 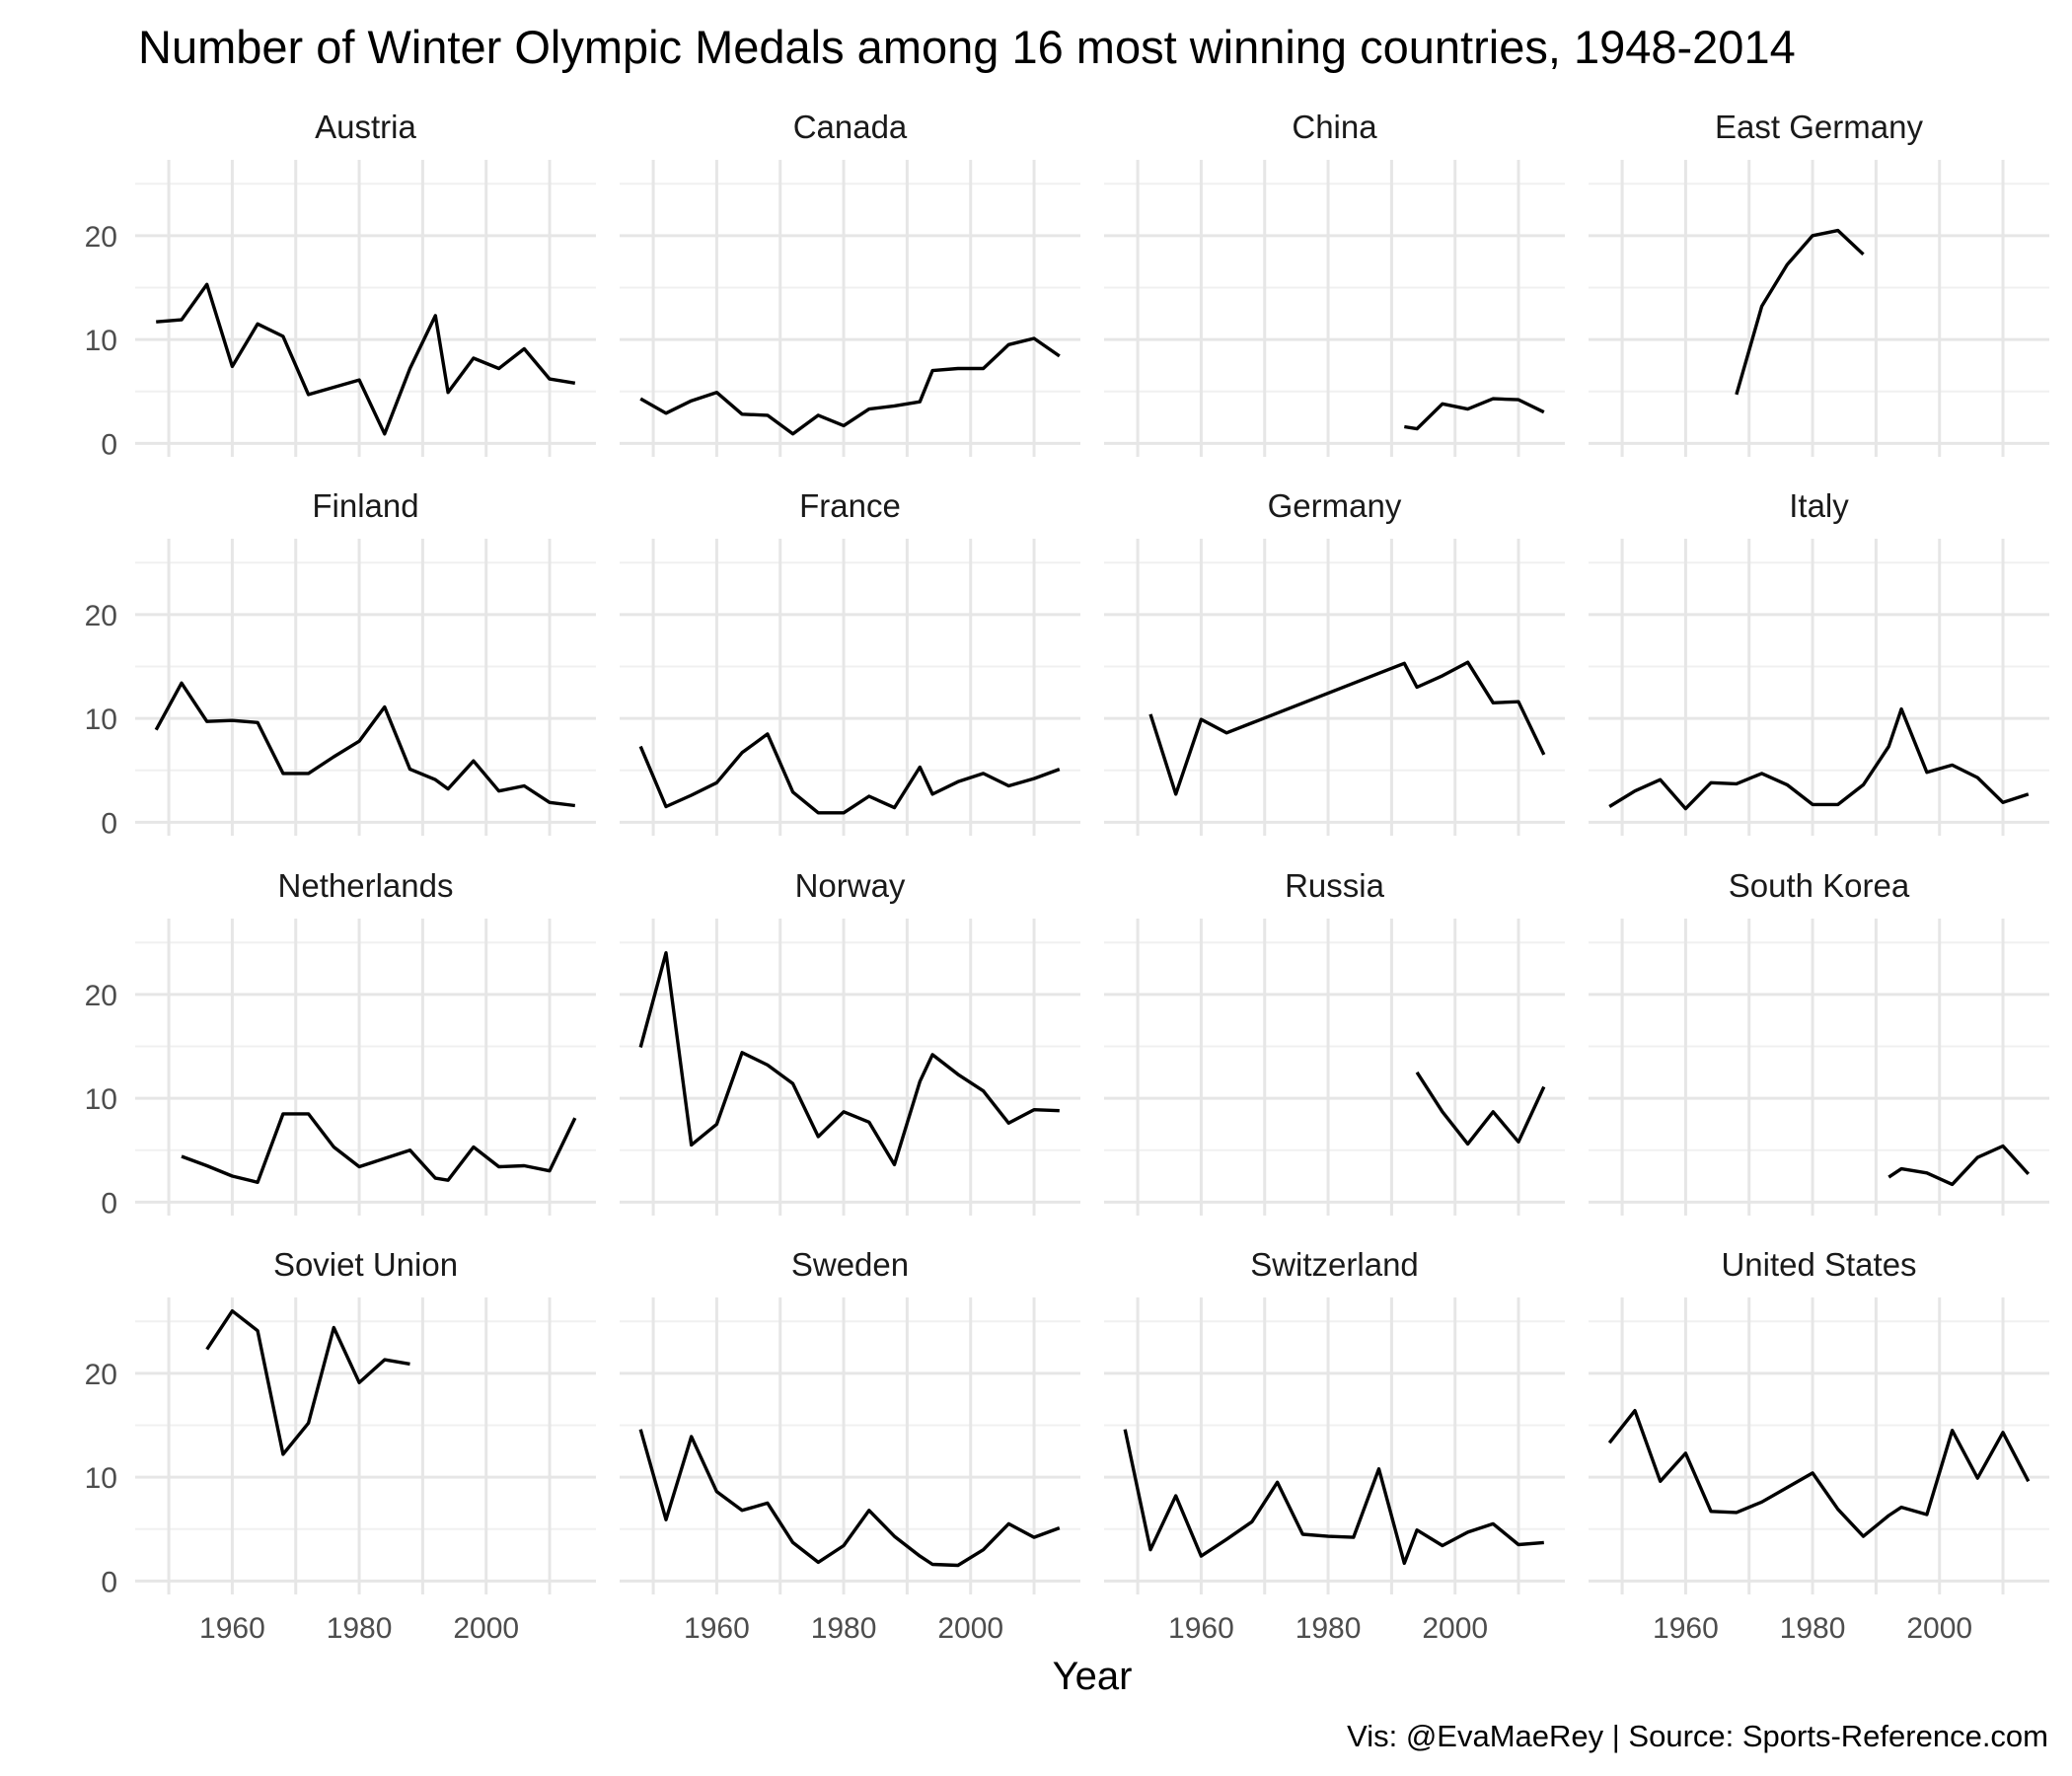 I want to click on facet-panel: Austria 0 10 20, so click(x=340, y=285).